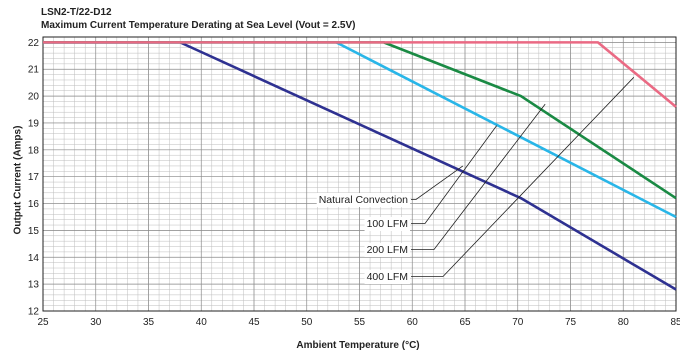 The height and width of the screenshot is (354, 680). What do you see at coordinates (571, 322) in the screenshot?
I see `x-tick-label: 75` at bounding box center [571, 322].